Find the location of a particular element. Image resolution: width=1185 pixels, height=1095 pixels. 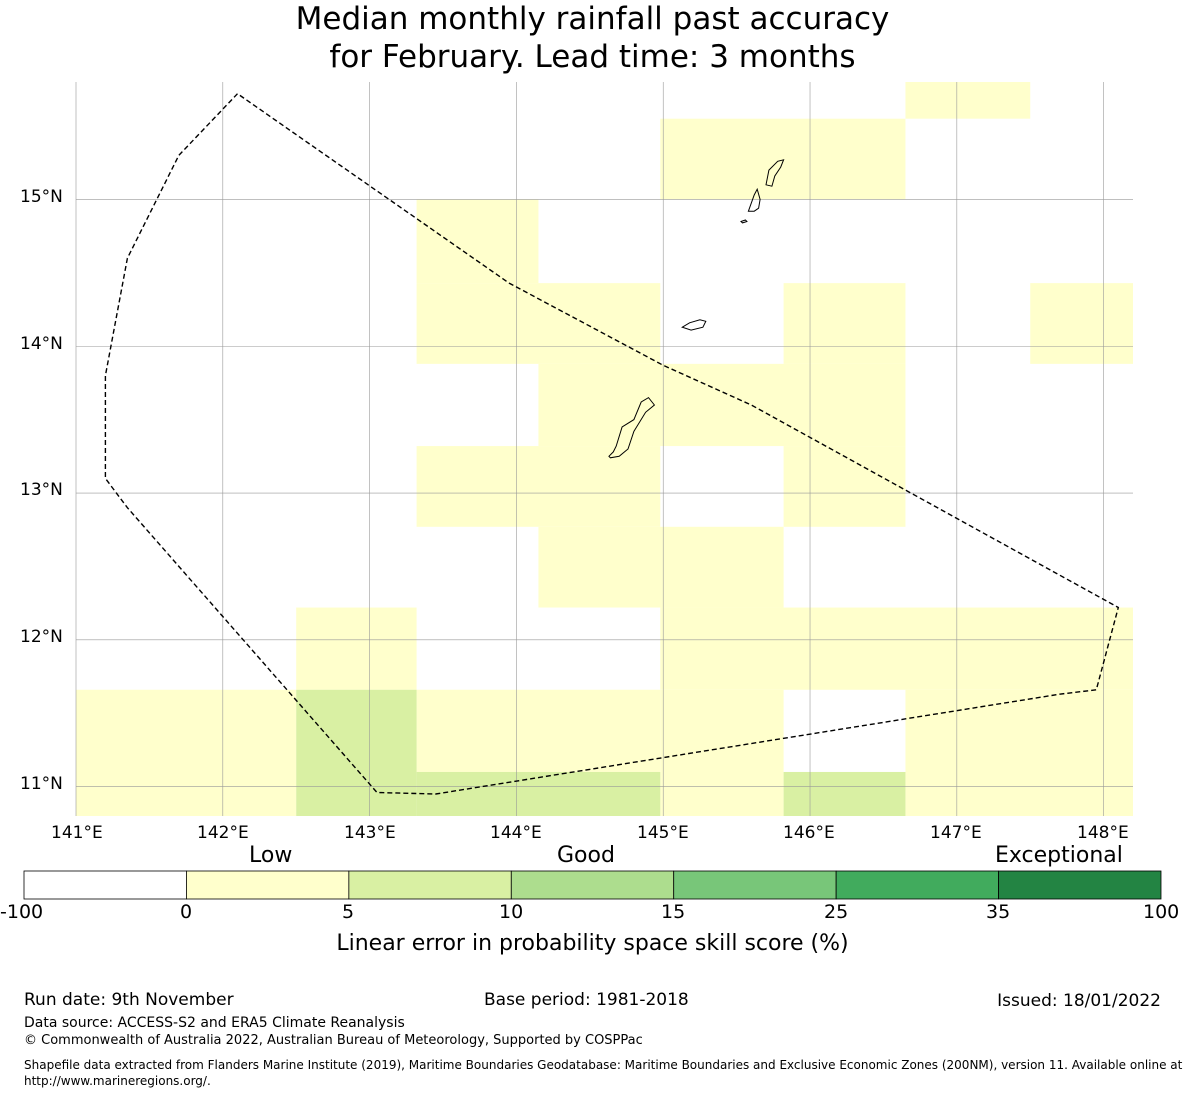

legend-tick-label: 35 is located at coordinates (998, 912).